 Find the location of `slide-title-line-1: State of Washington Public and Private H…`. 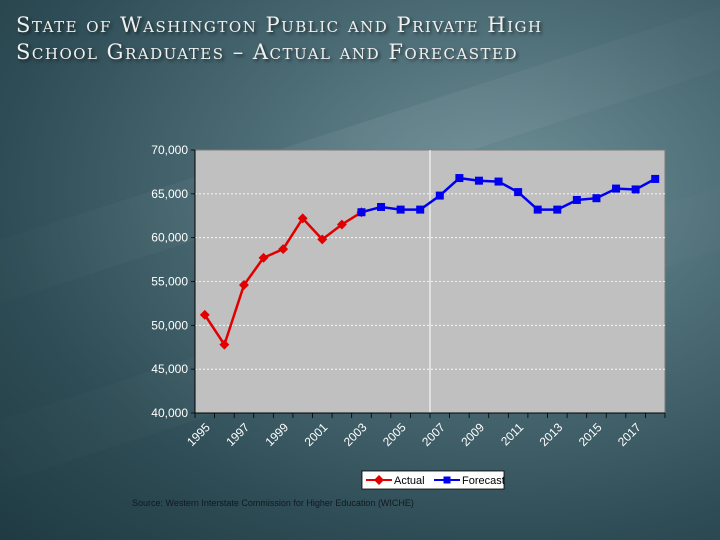

slide-title-line-1: State of Washington Public and Private H… is located at coordinates (279, 25).